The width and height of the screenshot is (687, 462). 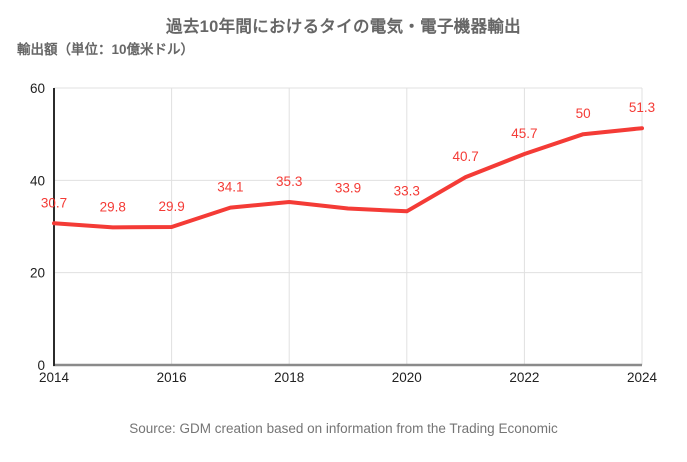 What do you see at coordinates (230, 187) in the screenshot?
I see `data-label: 34.1` at bounding box center [230, 187].